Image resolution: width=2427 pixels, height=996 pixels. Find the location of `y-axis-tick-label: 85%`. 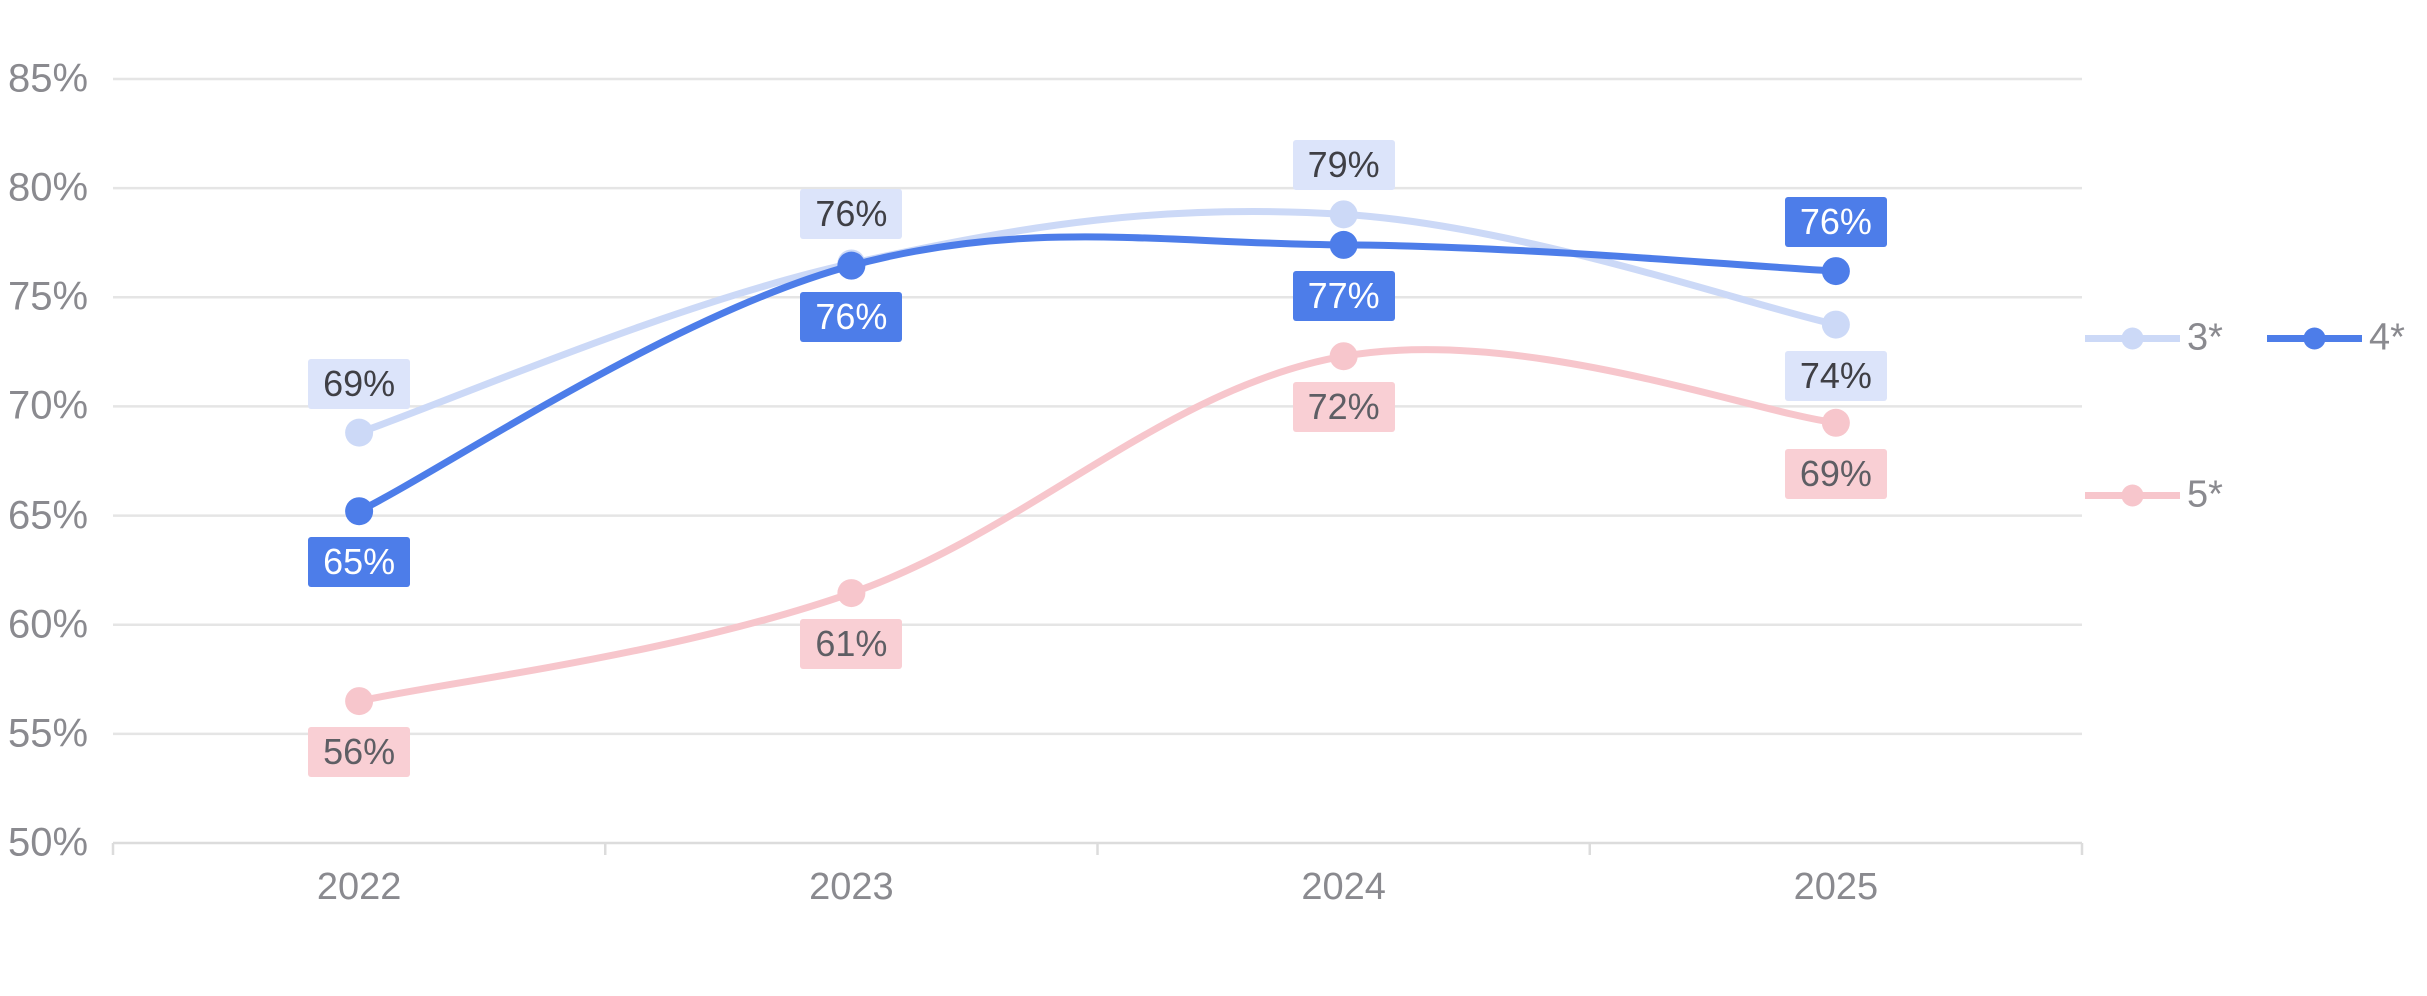

y-axis-tick-label: 85% is located at coordinates (48, 78).